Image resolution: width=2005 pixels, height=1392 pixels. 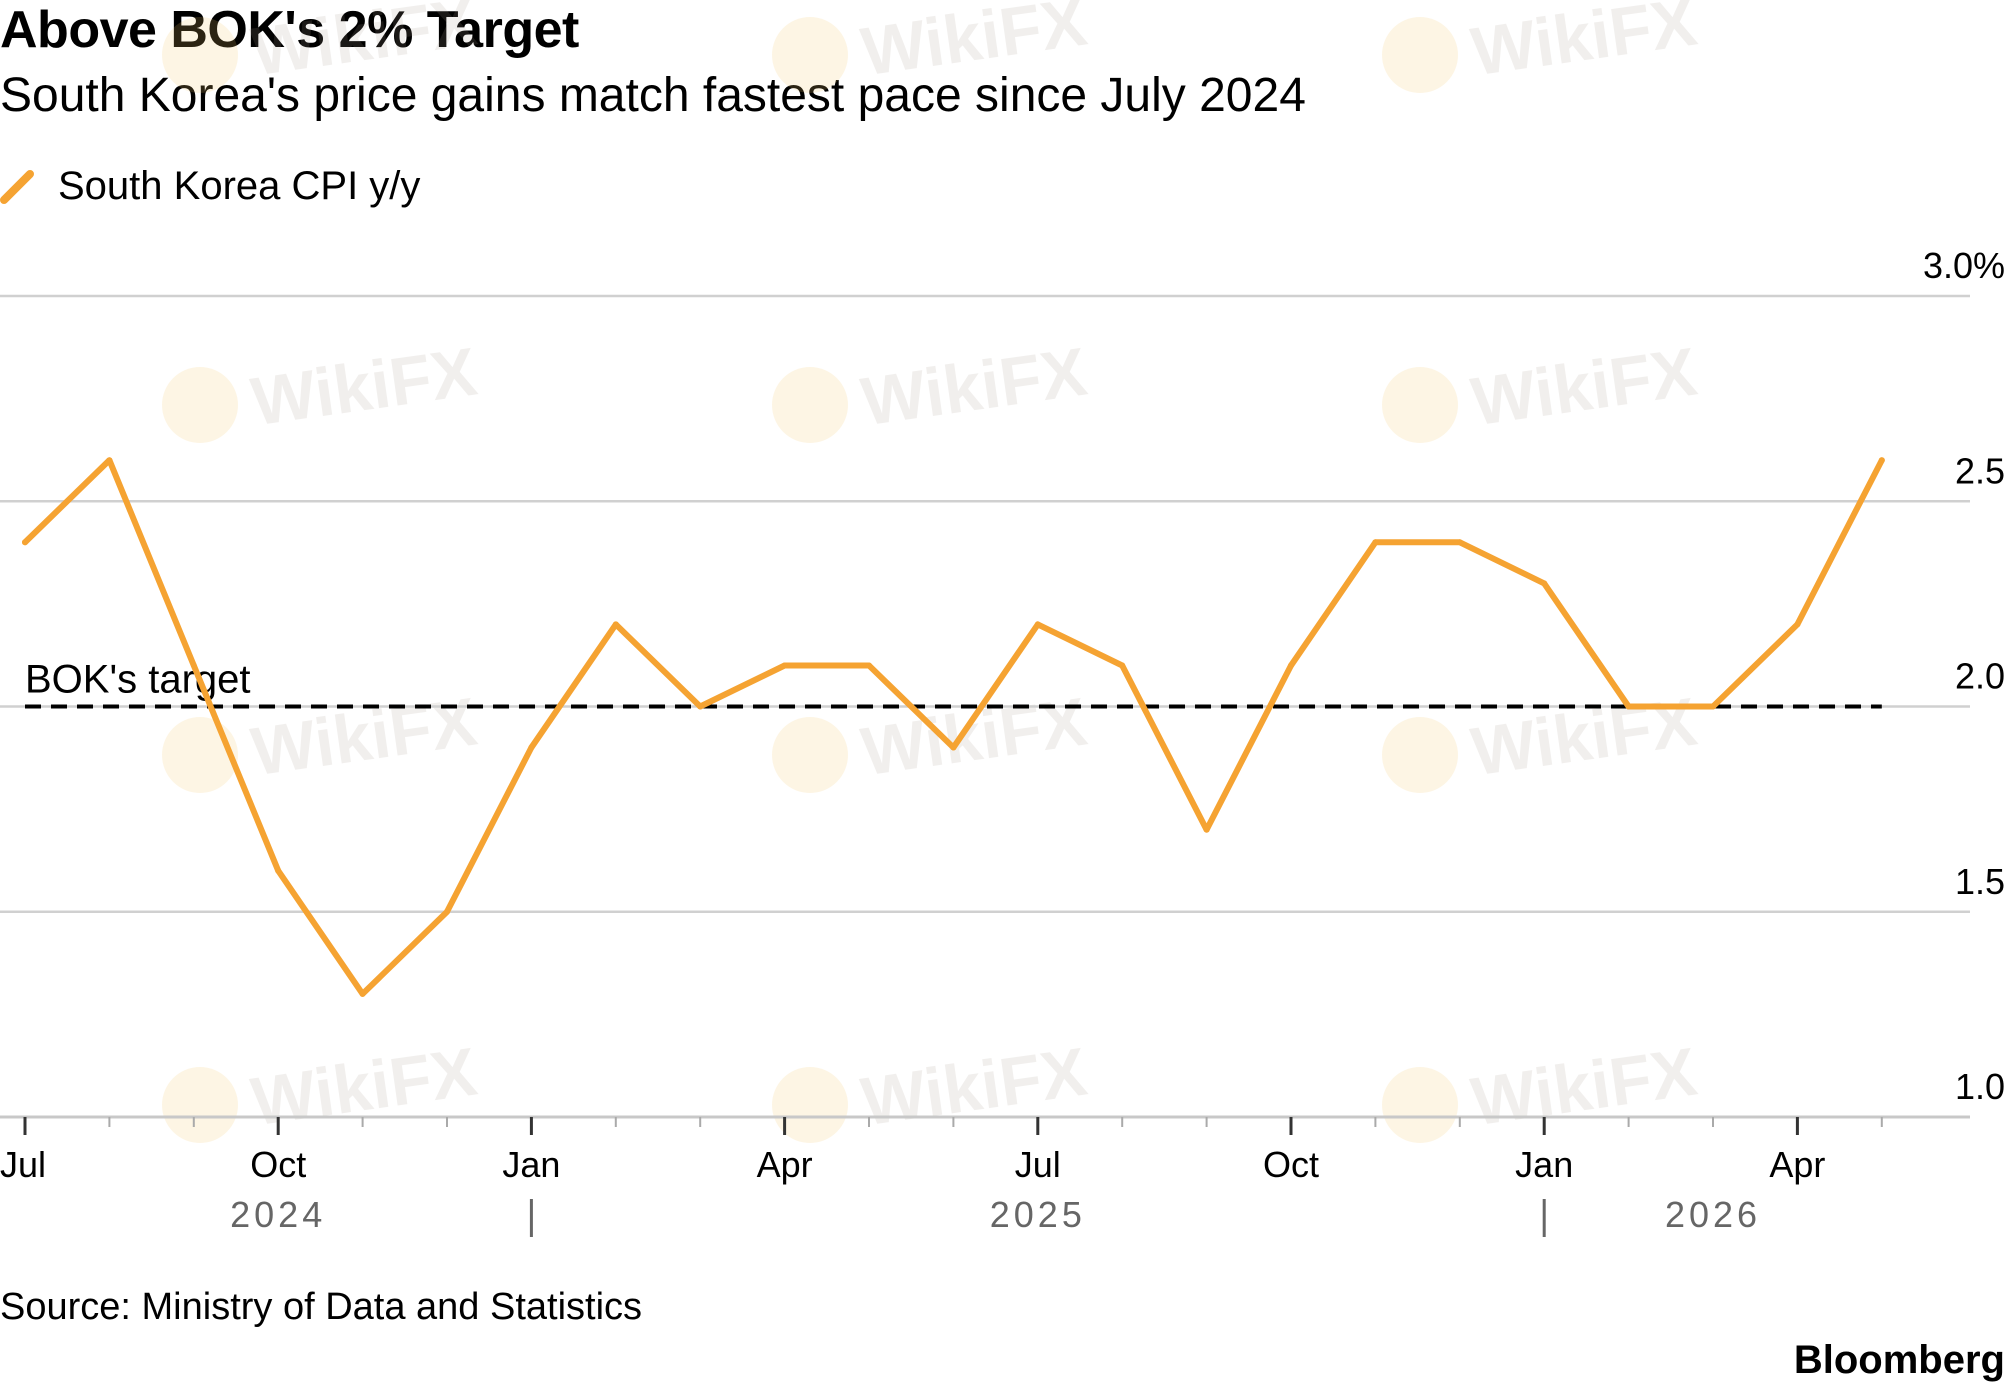 I want to click on year-label: 2025, so click(x=1038, y=1214).